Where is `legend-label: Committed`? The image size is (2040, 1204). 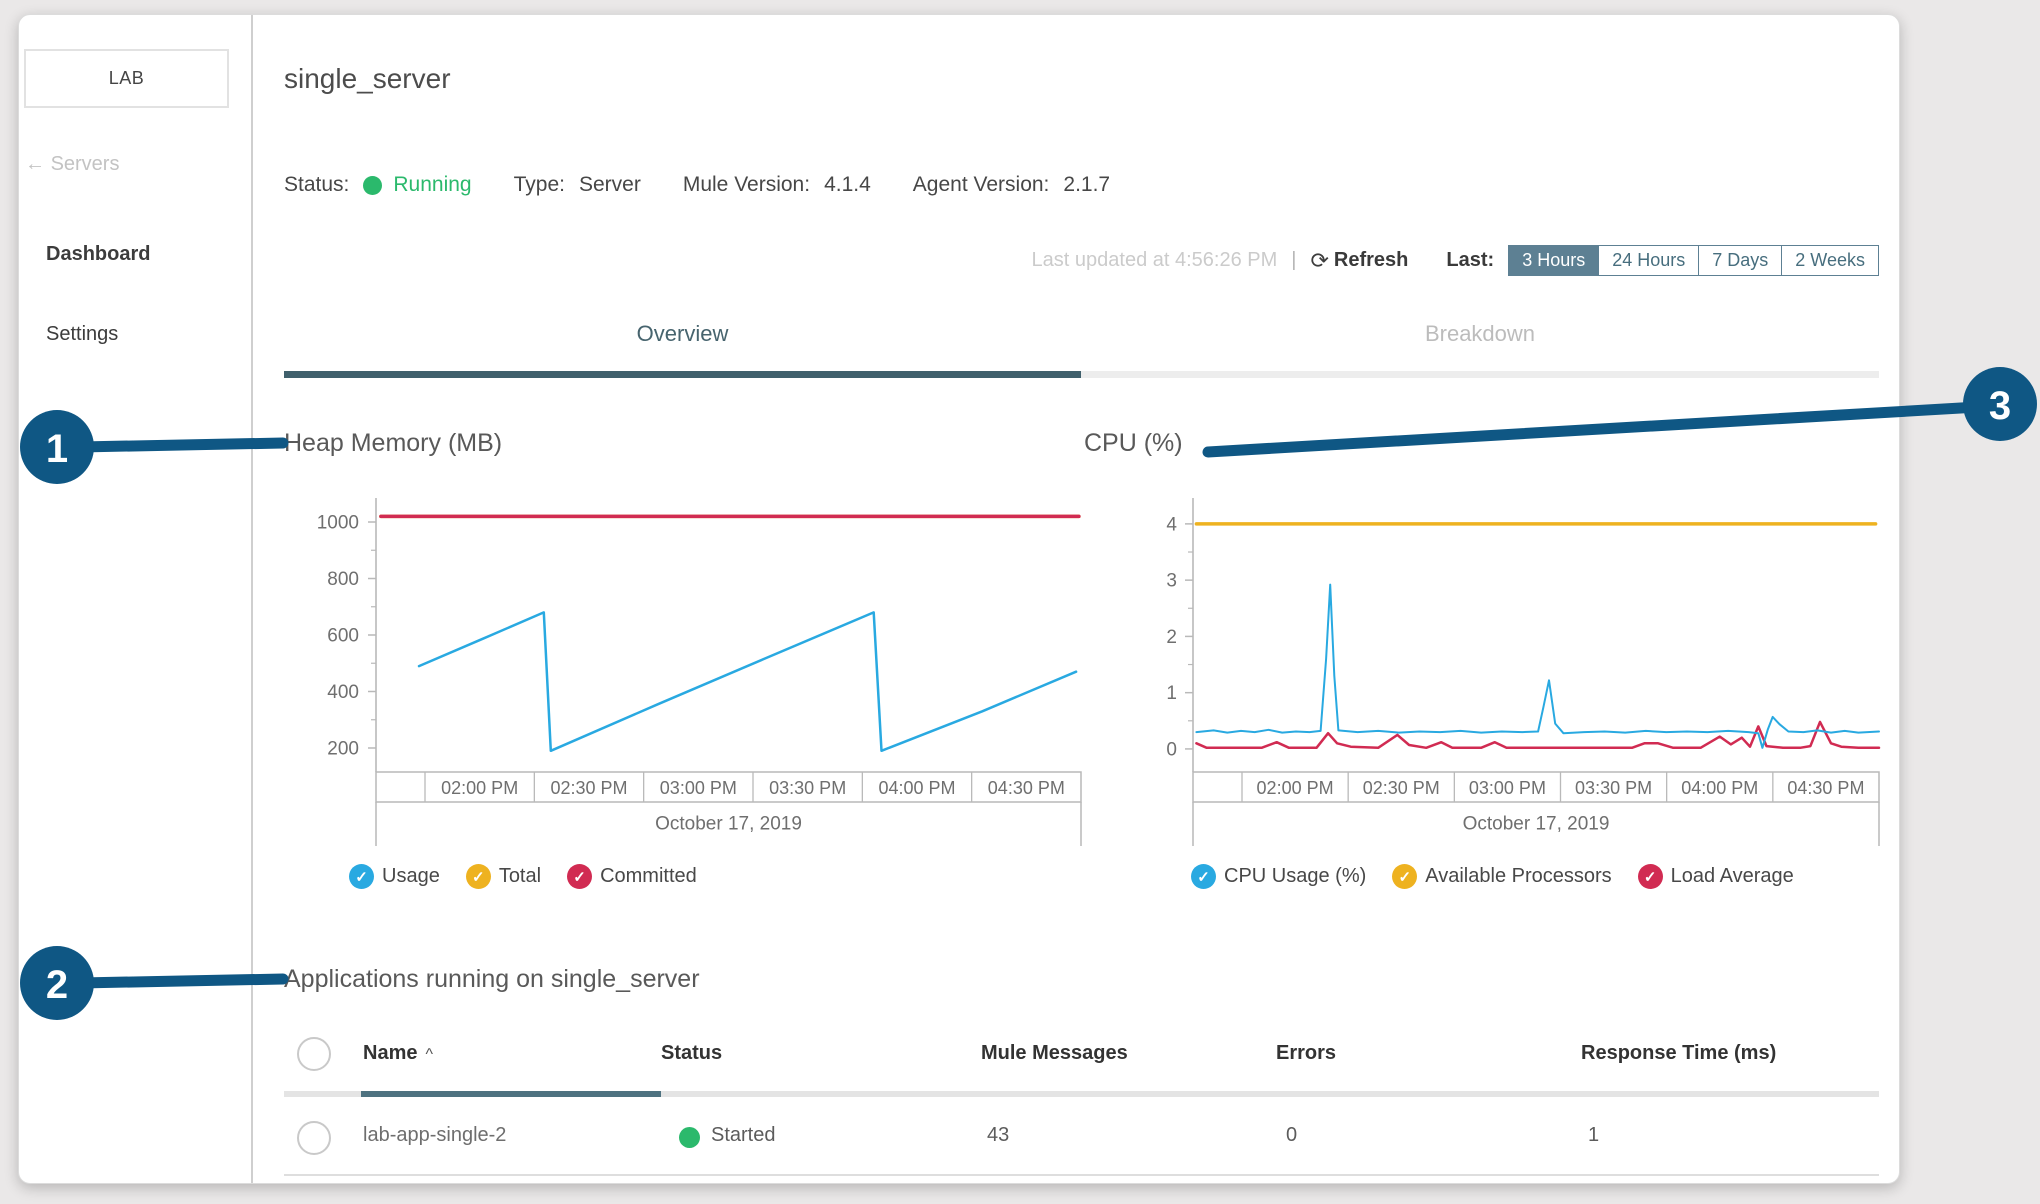
legend-label: Committed is located at coordinates (648, 876).